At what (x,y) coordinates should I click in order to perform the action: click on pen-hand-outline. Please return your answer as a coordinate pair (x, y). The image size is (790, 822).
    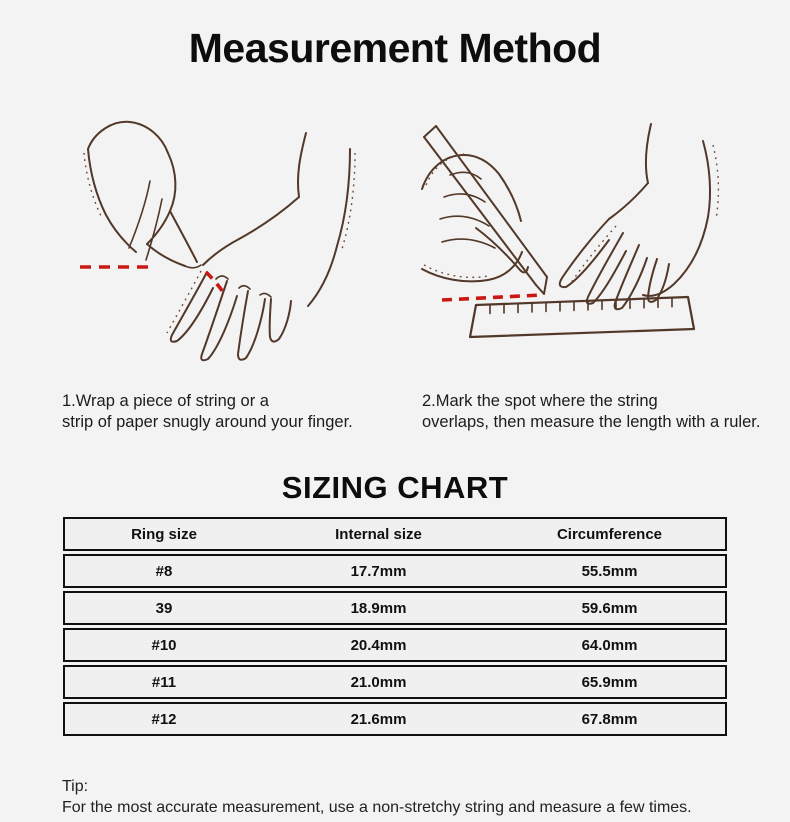
    Looking at the image, I should click on (475, 218).